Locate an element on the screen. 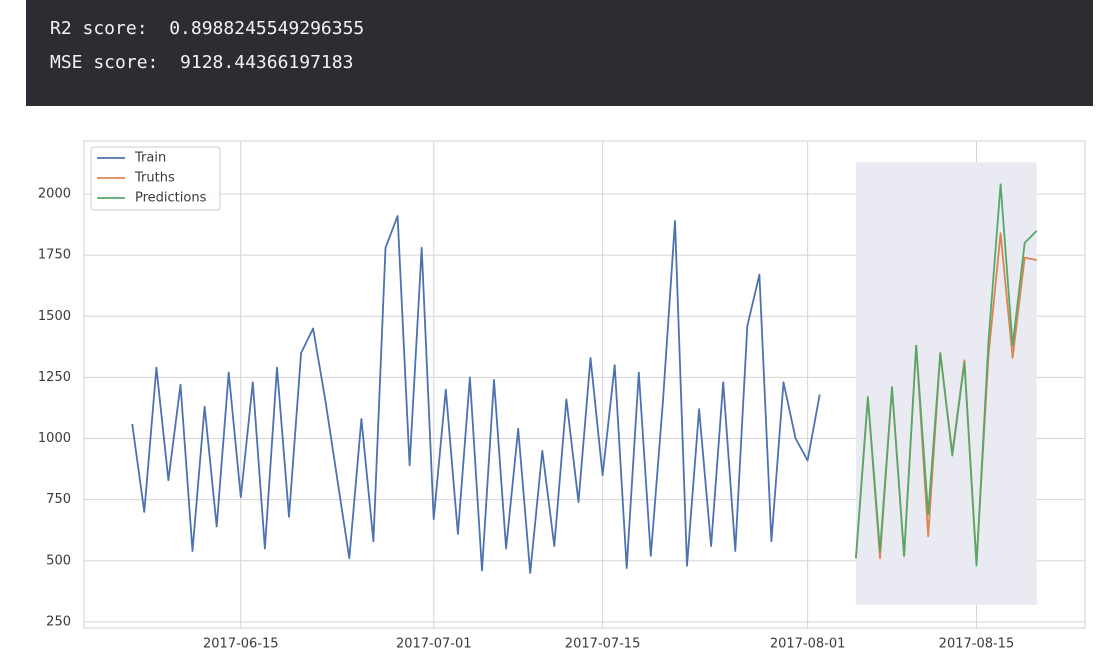  legend-label: Predictions is located at coordinates (171, 198).